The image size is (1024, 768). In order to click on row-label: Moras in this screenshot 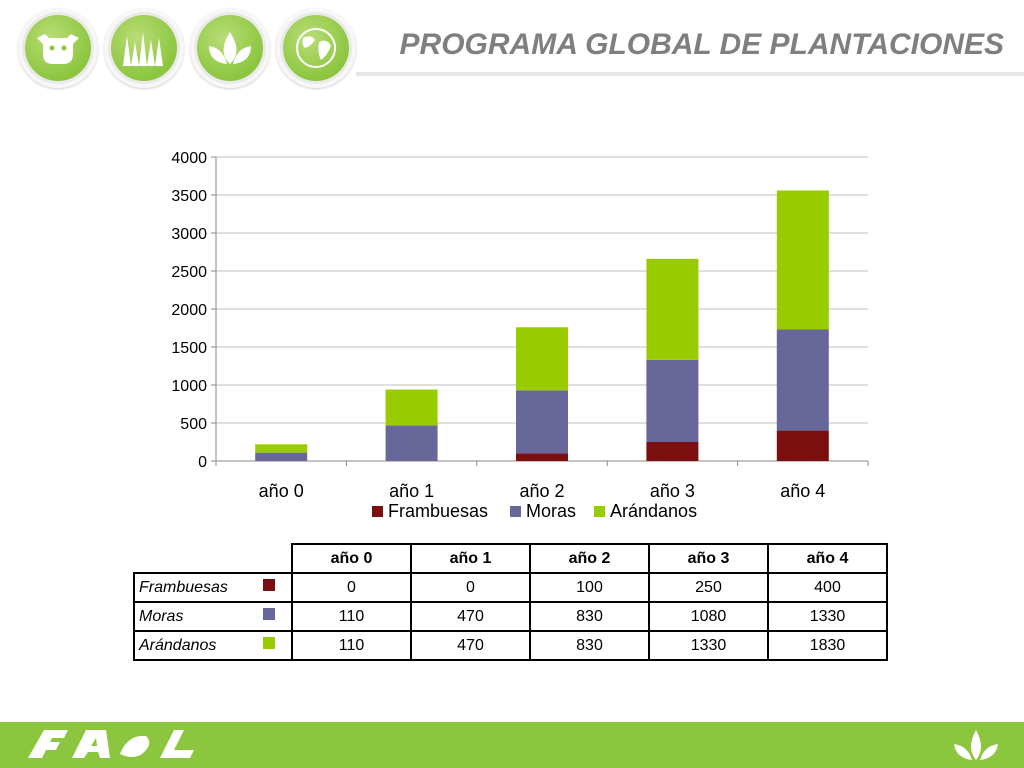, I will do `click(213, 616)`.